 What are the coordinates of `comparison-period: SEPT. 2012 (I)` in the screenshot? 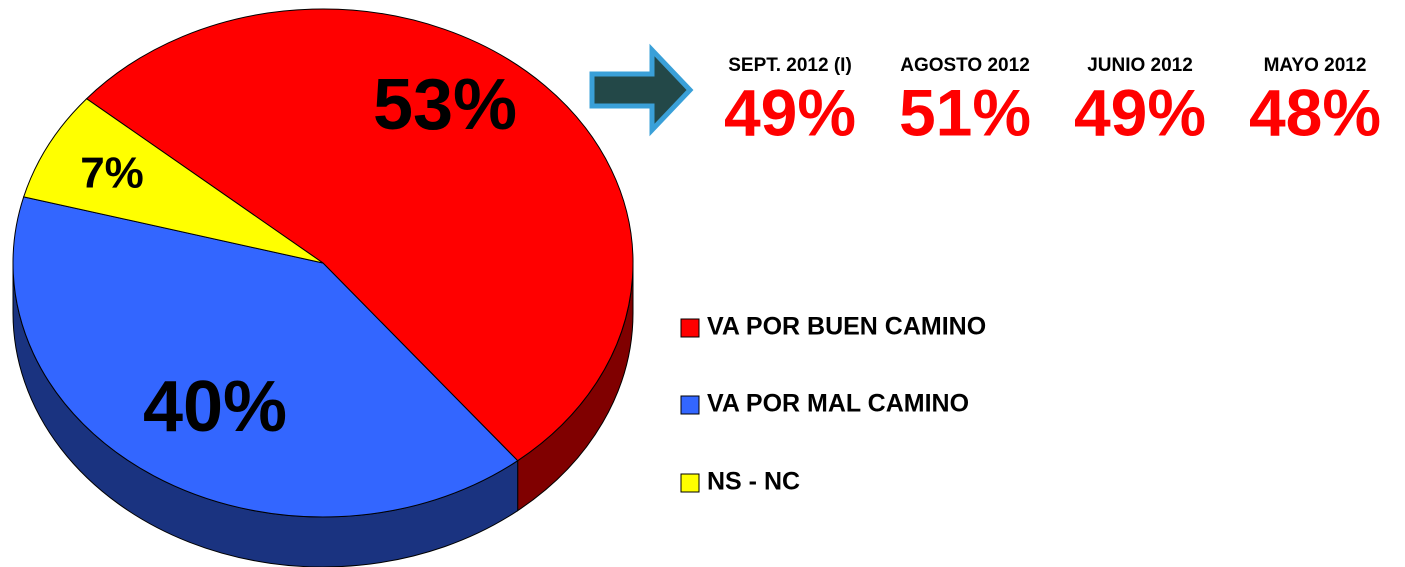 It's located at (790, 65).